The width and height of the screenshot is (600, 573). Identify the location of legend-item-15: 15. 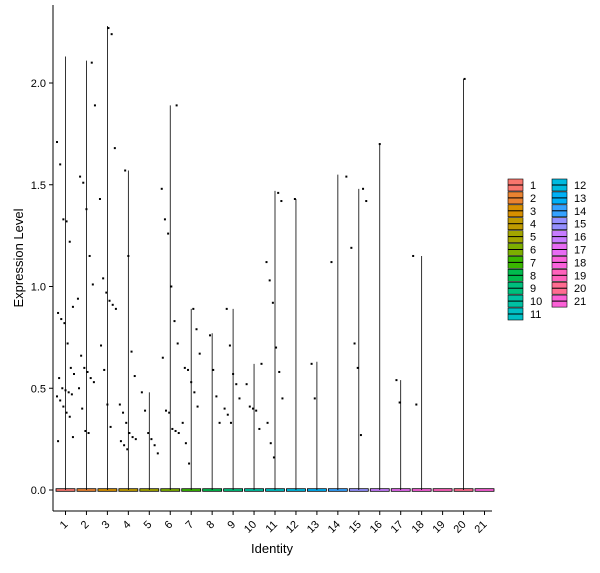
(568, 224).